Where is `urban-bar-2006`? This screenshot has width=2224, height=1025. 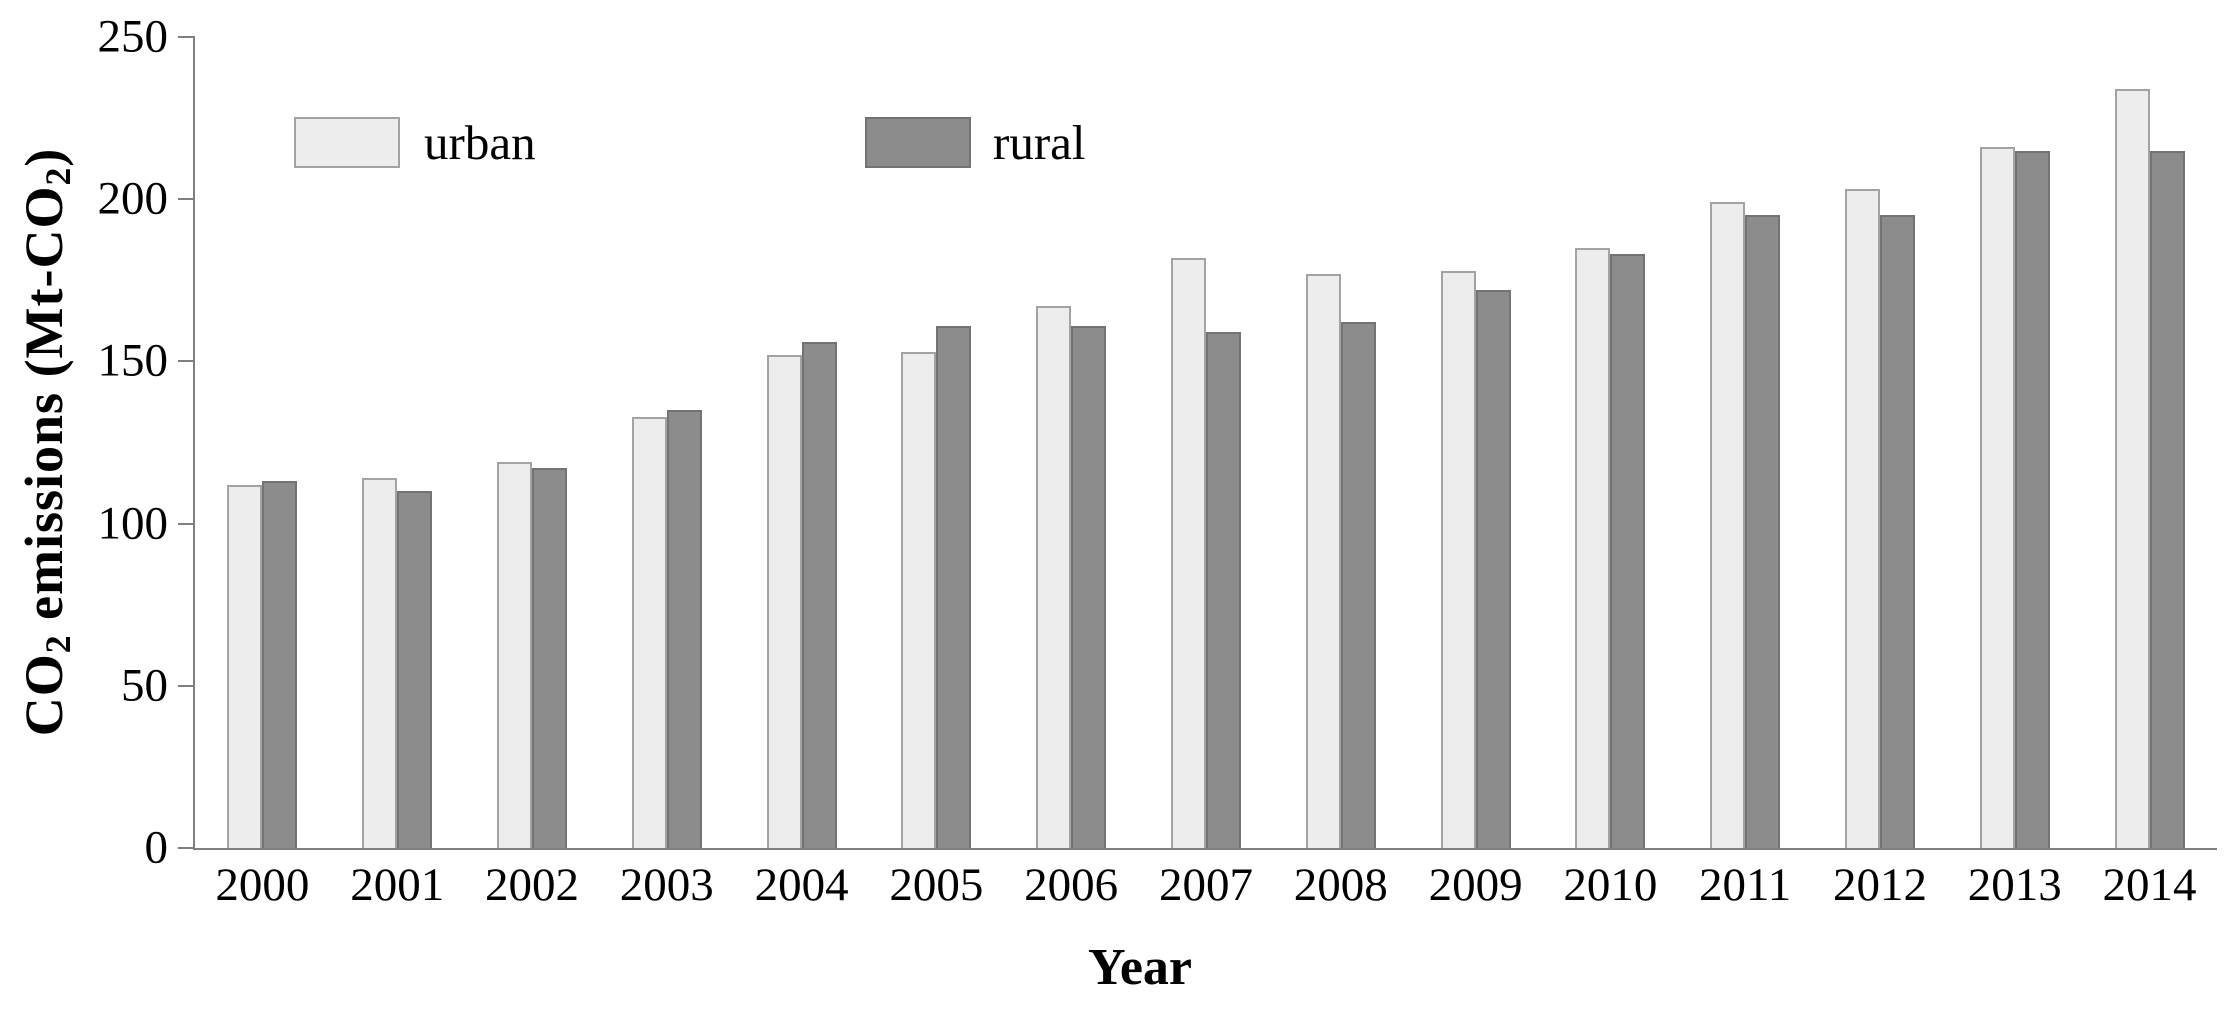
urban-bar-2006 is located at coordinates (1054, 577).